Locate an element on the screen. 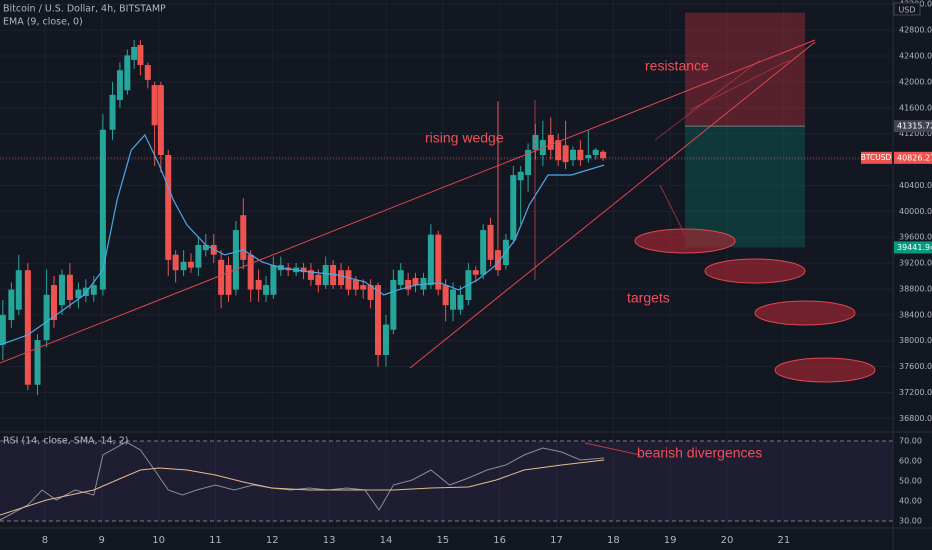 The width and height of the screenshot is (932, 550). y-tick-label: 30.00 is located at coordinates (910, 521).